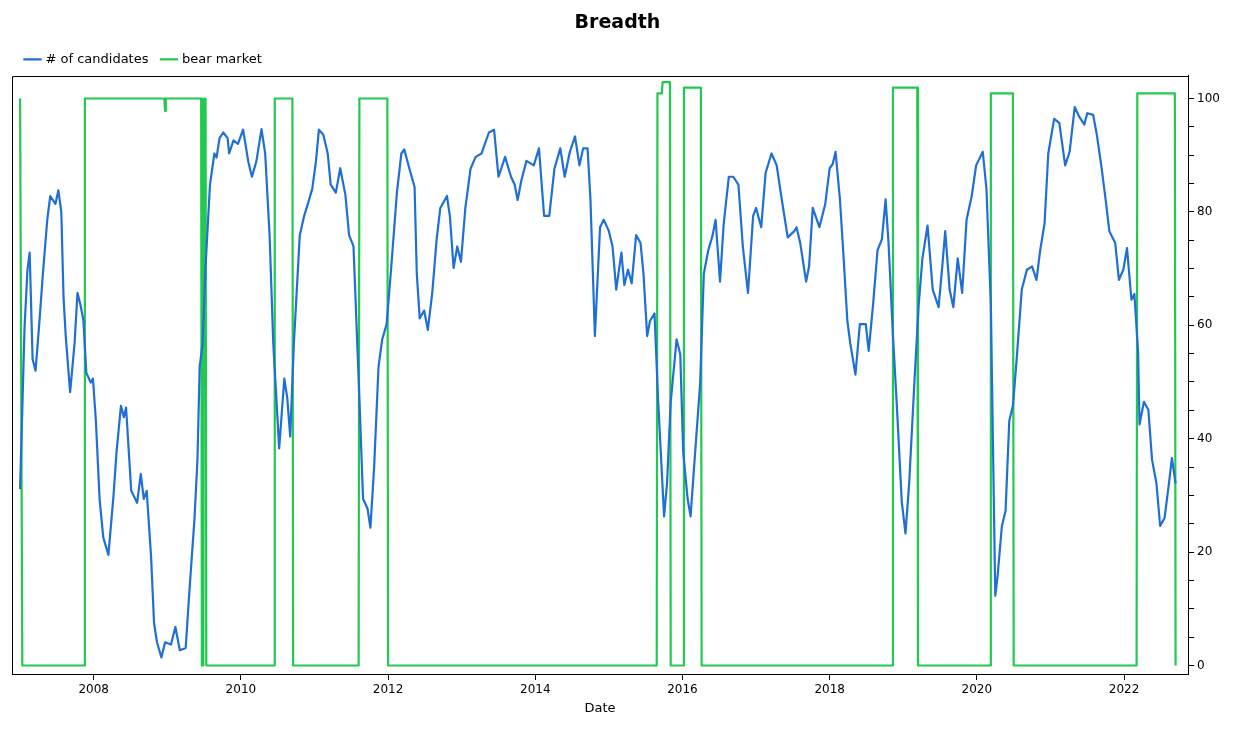  I want to click on chart-title: Breadth, so click(617, 21).